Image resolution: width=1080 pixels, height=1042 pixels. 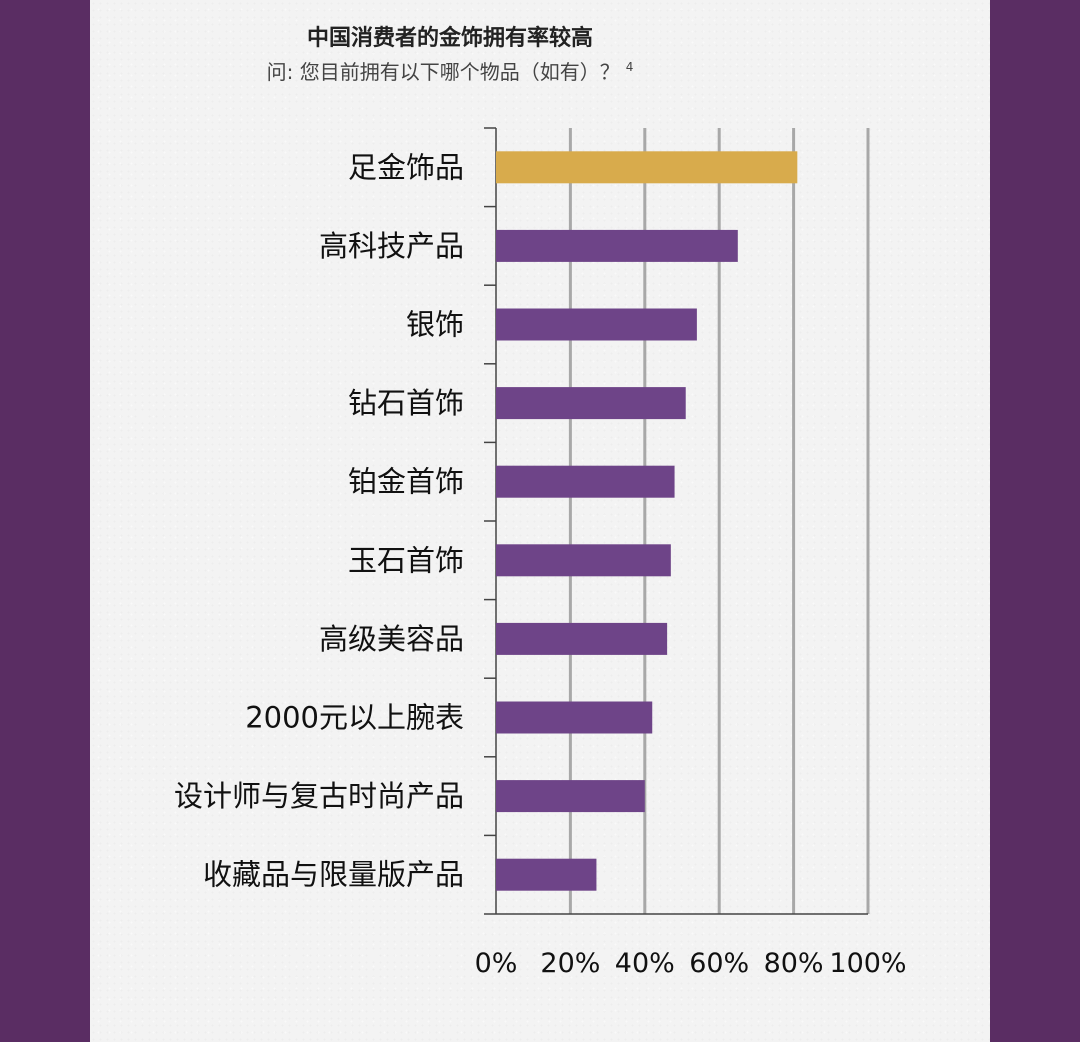 What do you see at coordinates (333, 875) in the screenshot?
I see `category-label: 收藏品与限量版产品` at bounding box center [333, 875].